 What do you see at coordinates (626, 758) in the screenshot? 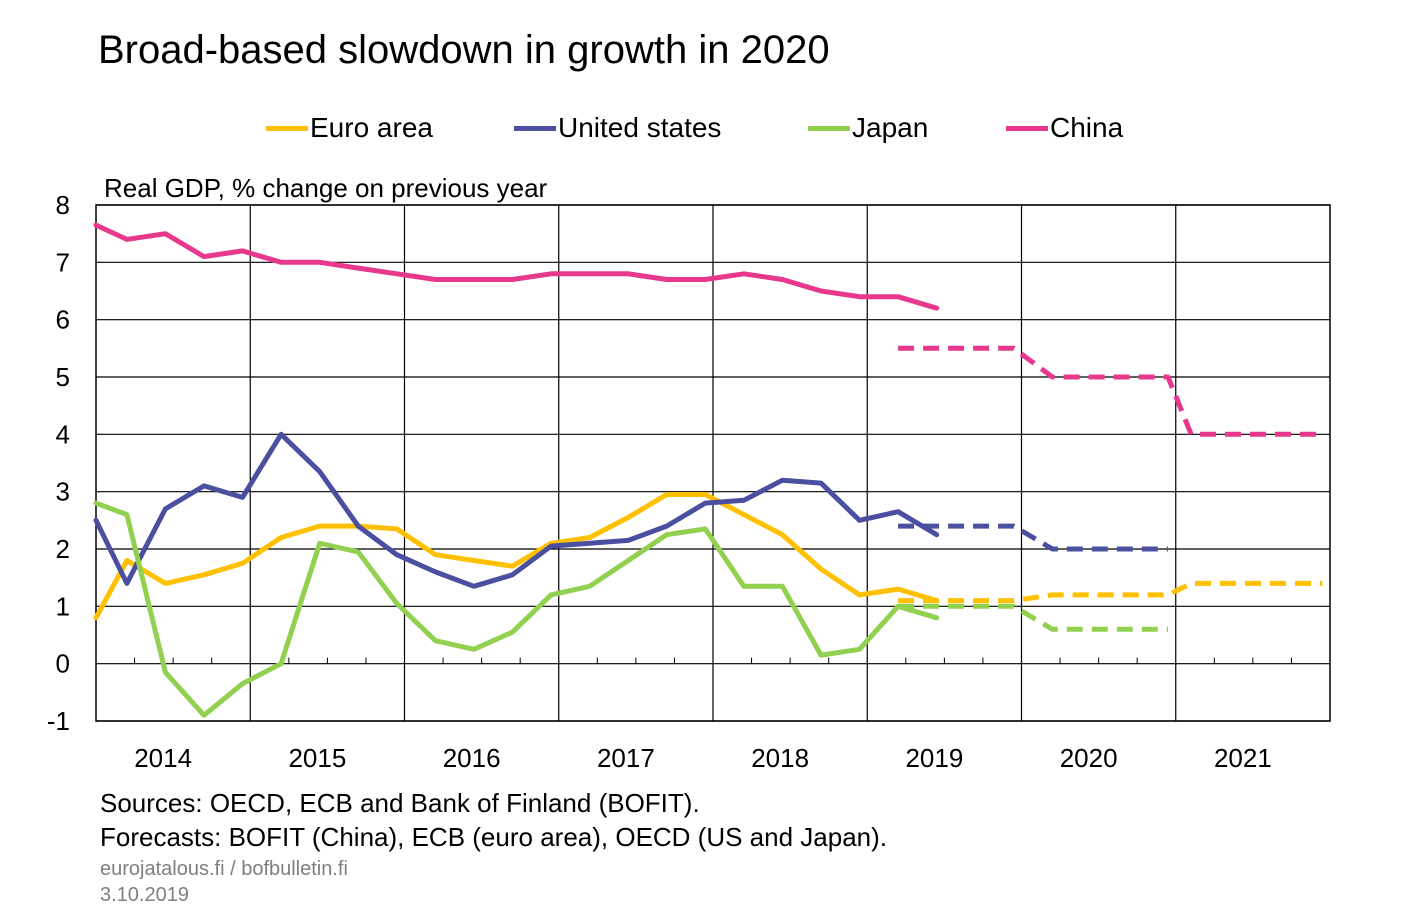
I see `x-tick-label: 2017` at bounding box center [626, 758].